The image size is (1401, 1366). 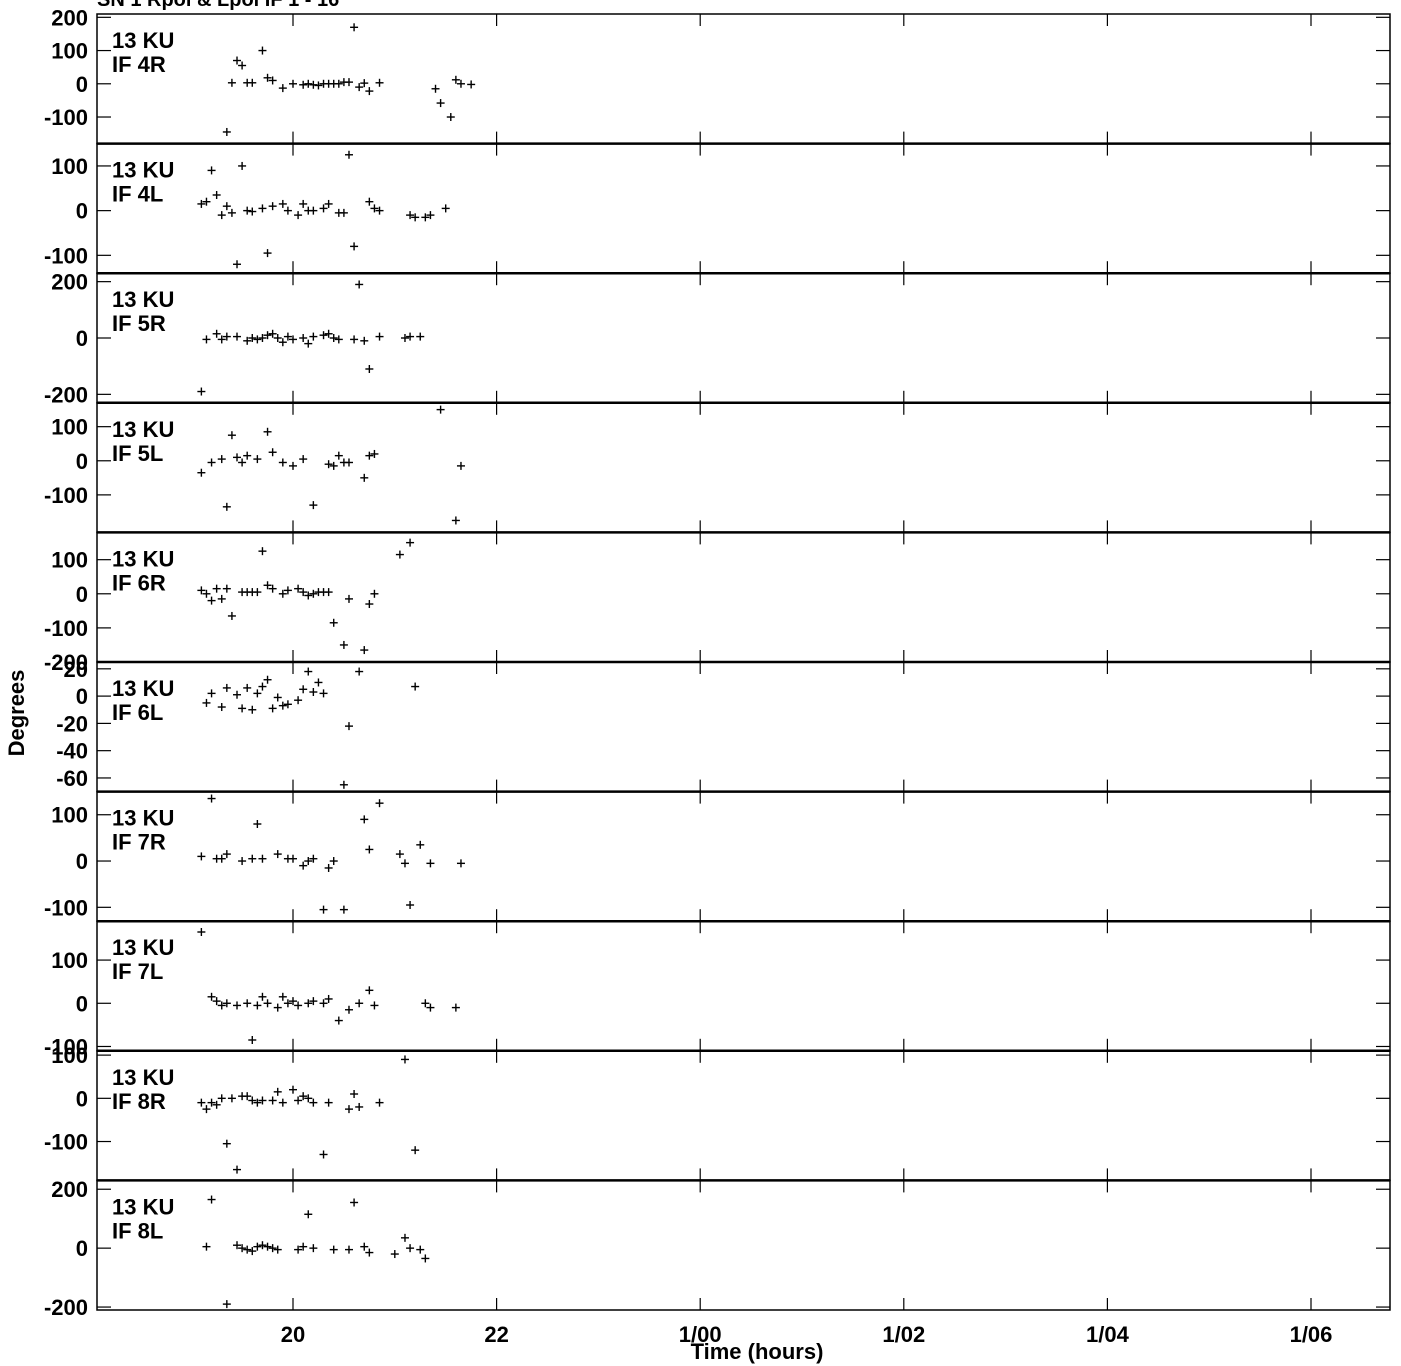 What do you see at coordinates (137, 453) in the screenshot?
I see `panel-label-line: IF 5L` at bounding box center [137, 453].